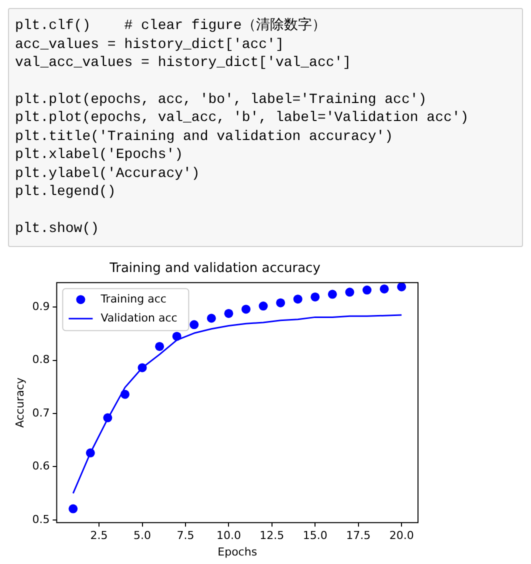 This screenshot has height=564, width=531. Describe the element at coordinates (315, 535) in the screenshot. I see `x-tick-label: 15.0` at that location.